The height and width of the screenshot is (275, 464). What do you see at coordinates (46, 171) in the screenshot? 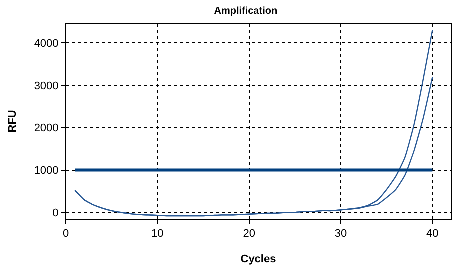
I see `y-tick-label: 1000` at bounding box center [46, 171].